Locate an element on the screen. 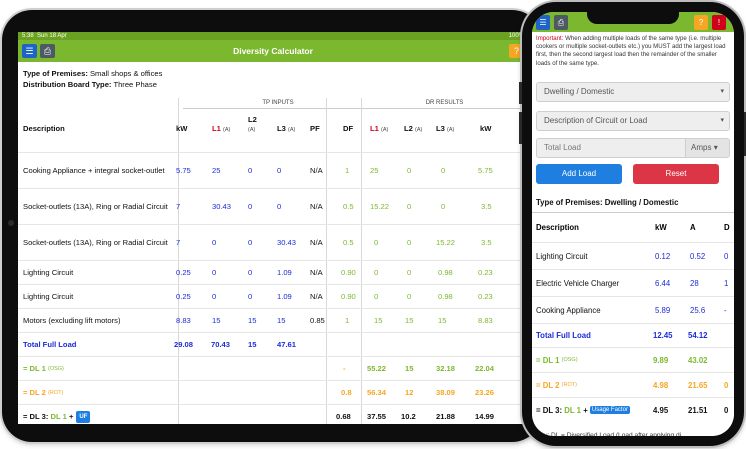 Image resolution: width=746 pixels, height=449 pixels. warning-icon: ! is located at coordinates (719, 22).